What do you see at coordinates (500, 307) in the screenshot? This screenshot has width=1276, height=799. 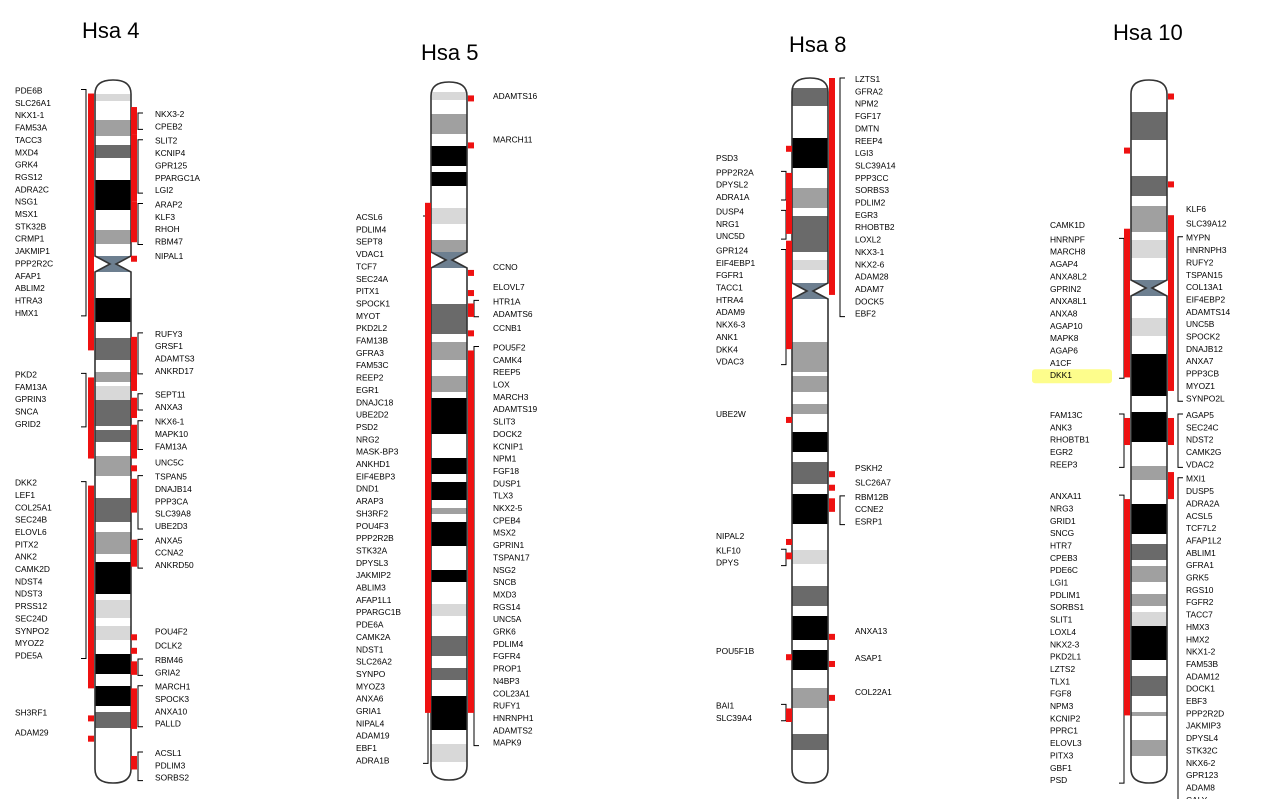 I see `gene-group: HTR1A ADAMTS6` at bounding box center [500, 307].